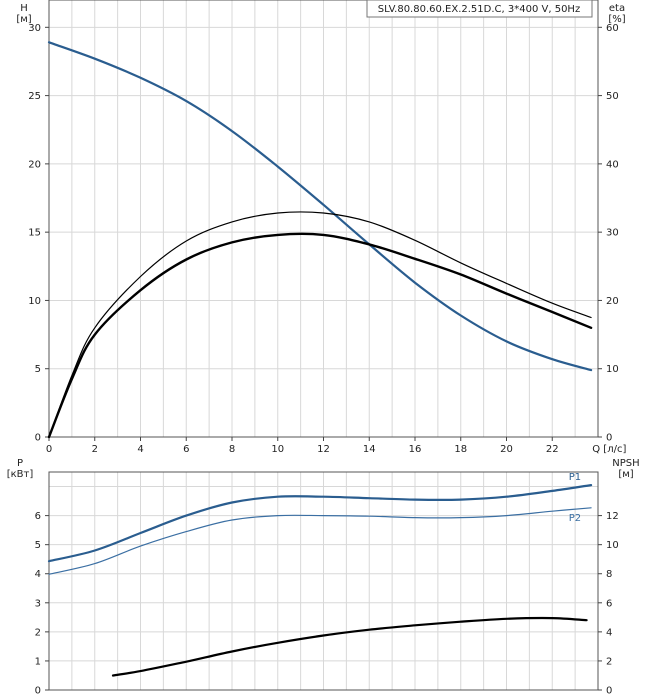  What do you see at coordinates (20, 469) in the screenshot?
I see `y-axis-title-left: P [кВт]` at bounding box center [20, 469].